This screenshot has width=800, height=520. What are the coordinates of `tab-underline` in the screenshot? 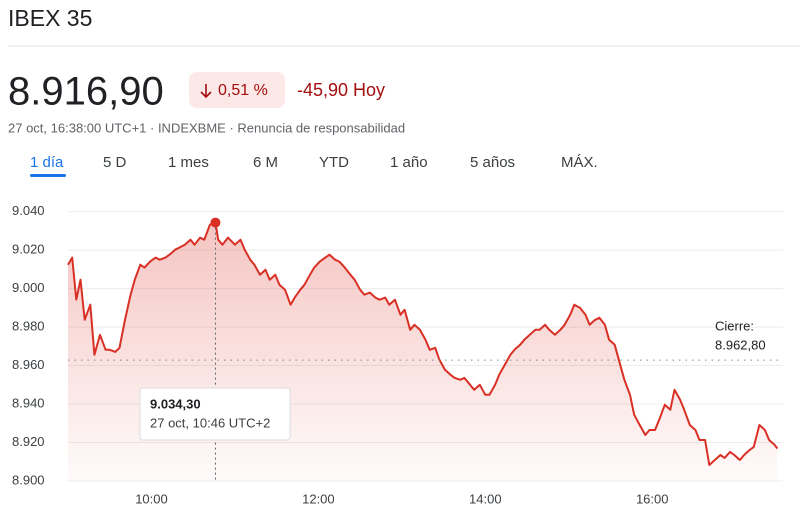 It's located at (48, 175).